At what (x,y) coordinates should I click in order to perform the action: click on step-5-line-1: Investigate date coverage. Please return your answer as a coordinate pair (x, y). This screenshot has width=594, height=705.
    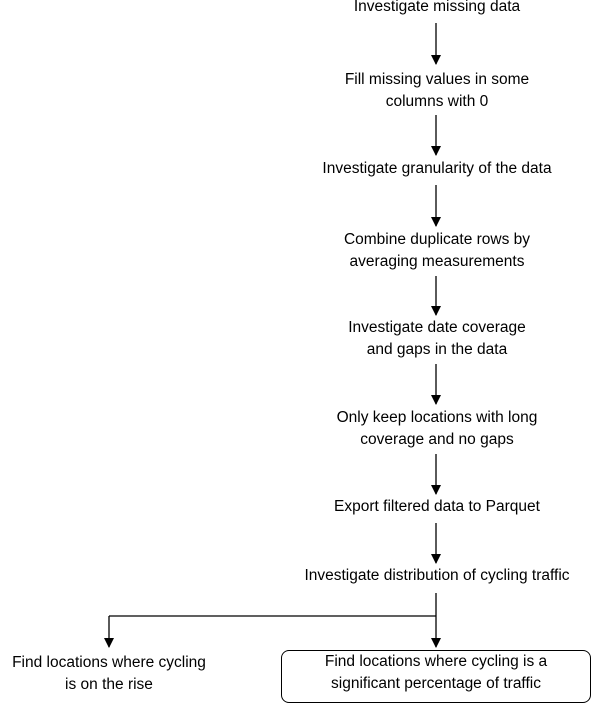
    Looking at the image, I should click on (437, 327).